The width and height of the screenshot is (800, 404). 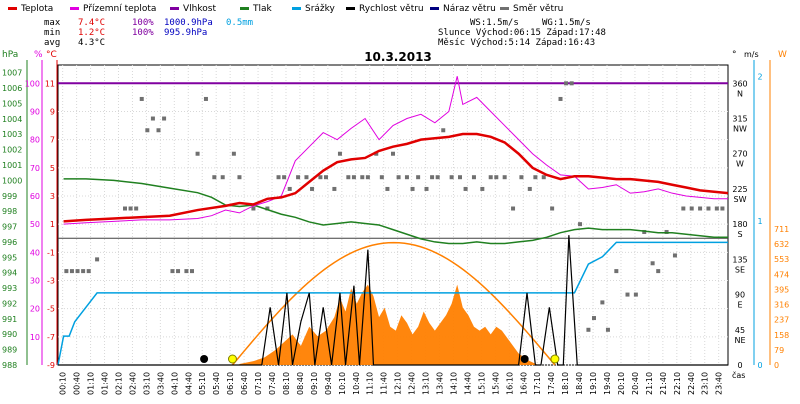 What do you see at coordinates (740, 269) in the screenshot?
I see `tick-wind-dir-compass: SE` at bounding box center [740, 269].